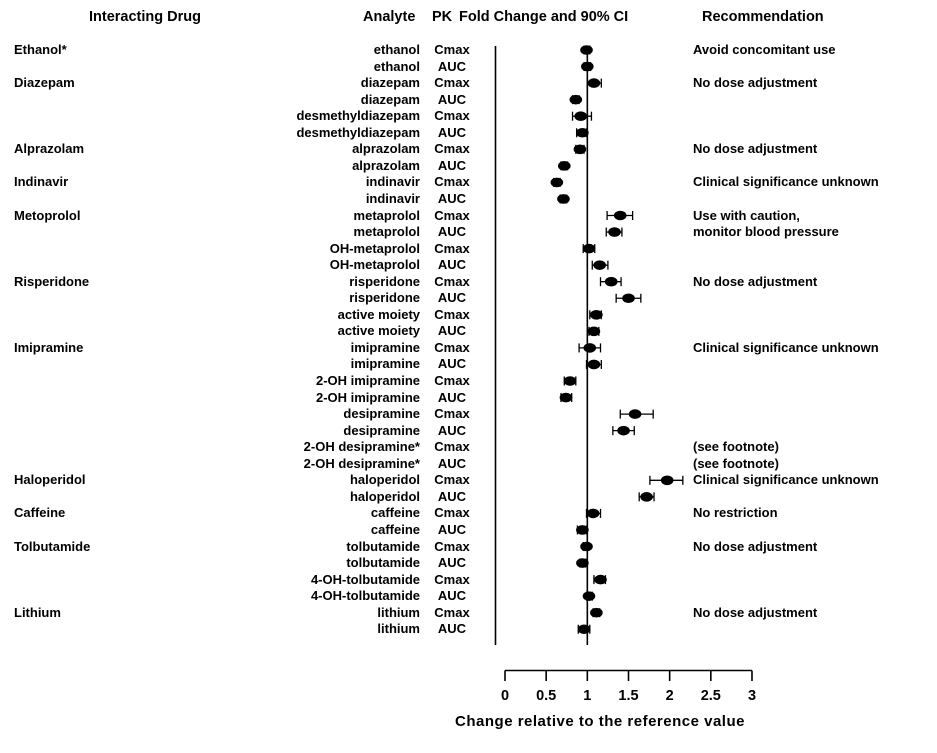  What do you see at coordinates (384, 496) in the screenshot?
I see `analyte-label: haloperidol` at bounding box center [384, 496].